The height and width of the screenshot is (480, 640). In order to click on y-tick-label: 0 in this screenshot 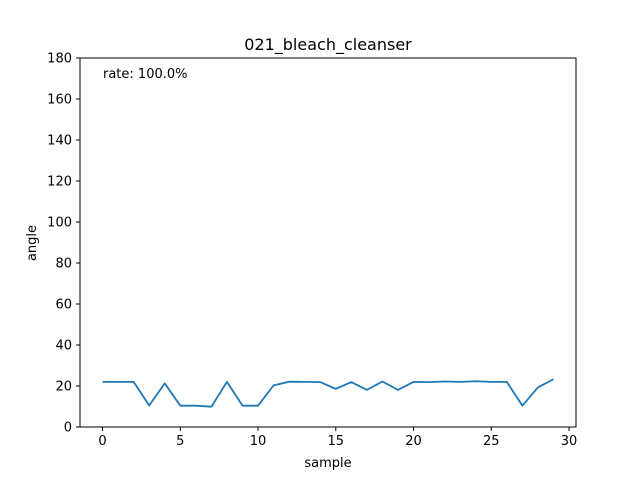, I will do `click(68, 428)`.